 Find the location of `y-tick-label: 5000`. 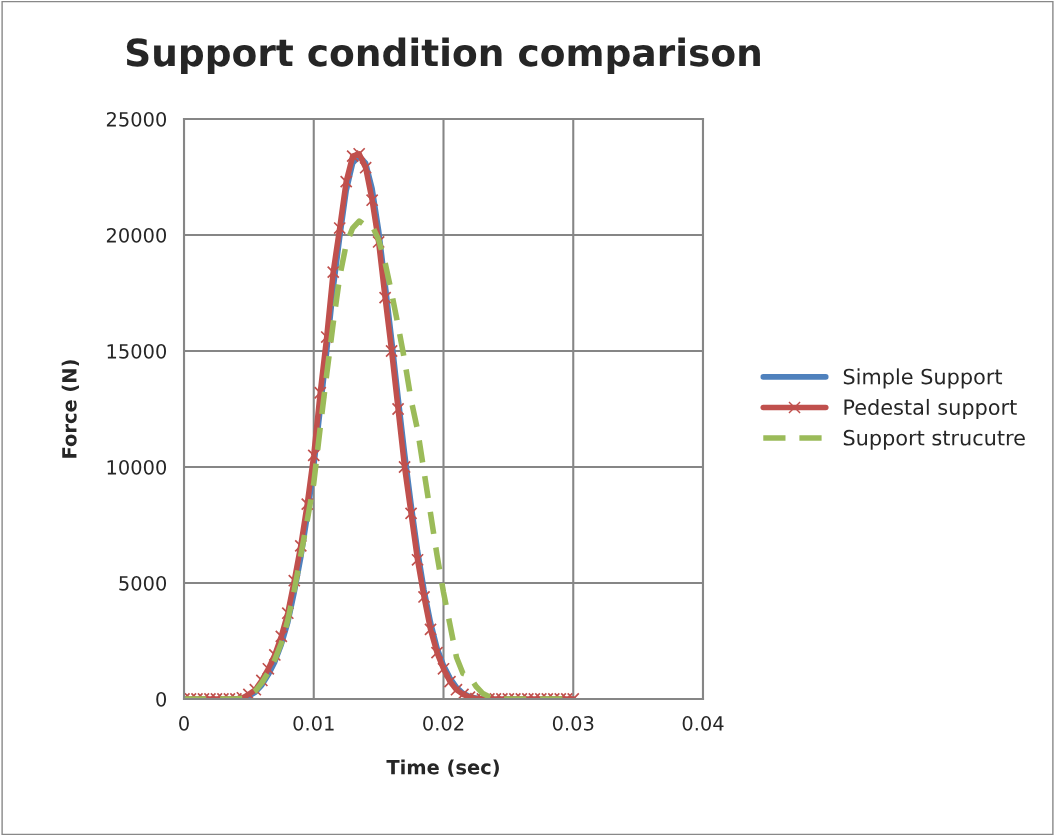

y-tick-label: 5000 is located at coordinates (143, 583).